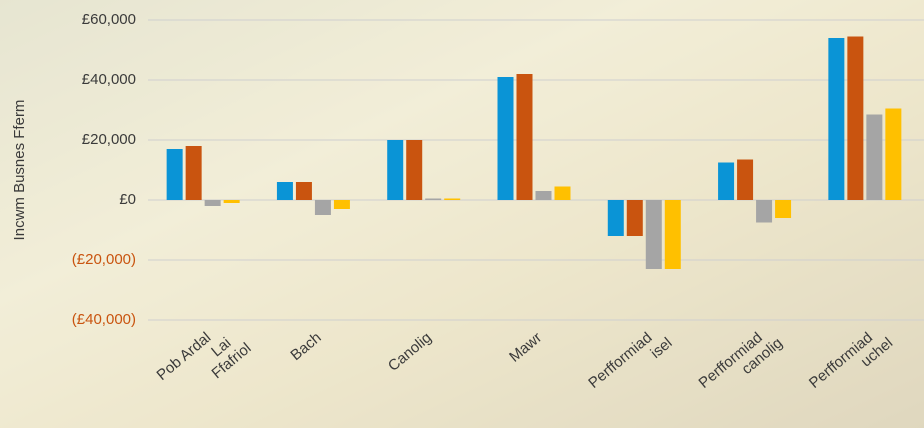 This screenshot has width=924, height=428. What do you see at coordinates (109, 19) in the screenshot?
I see `y-tick-label: £60,000` at bounding box center [109, 19].